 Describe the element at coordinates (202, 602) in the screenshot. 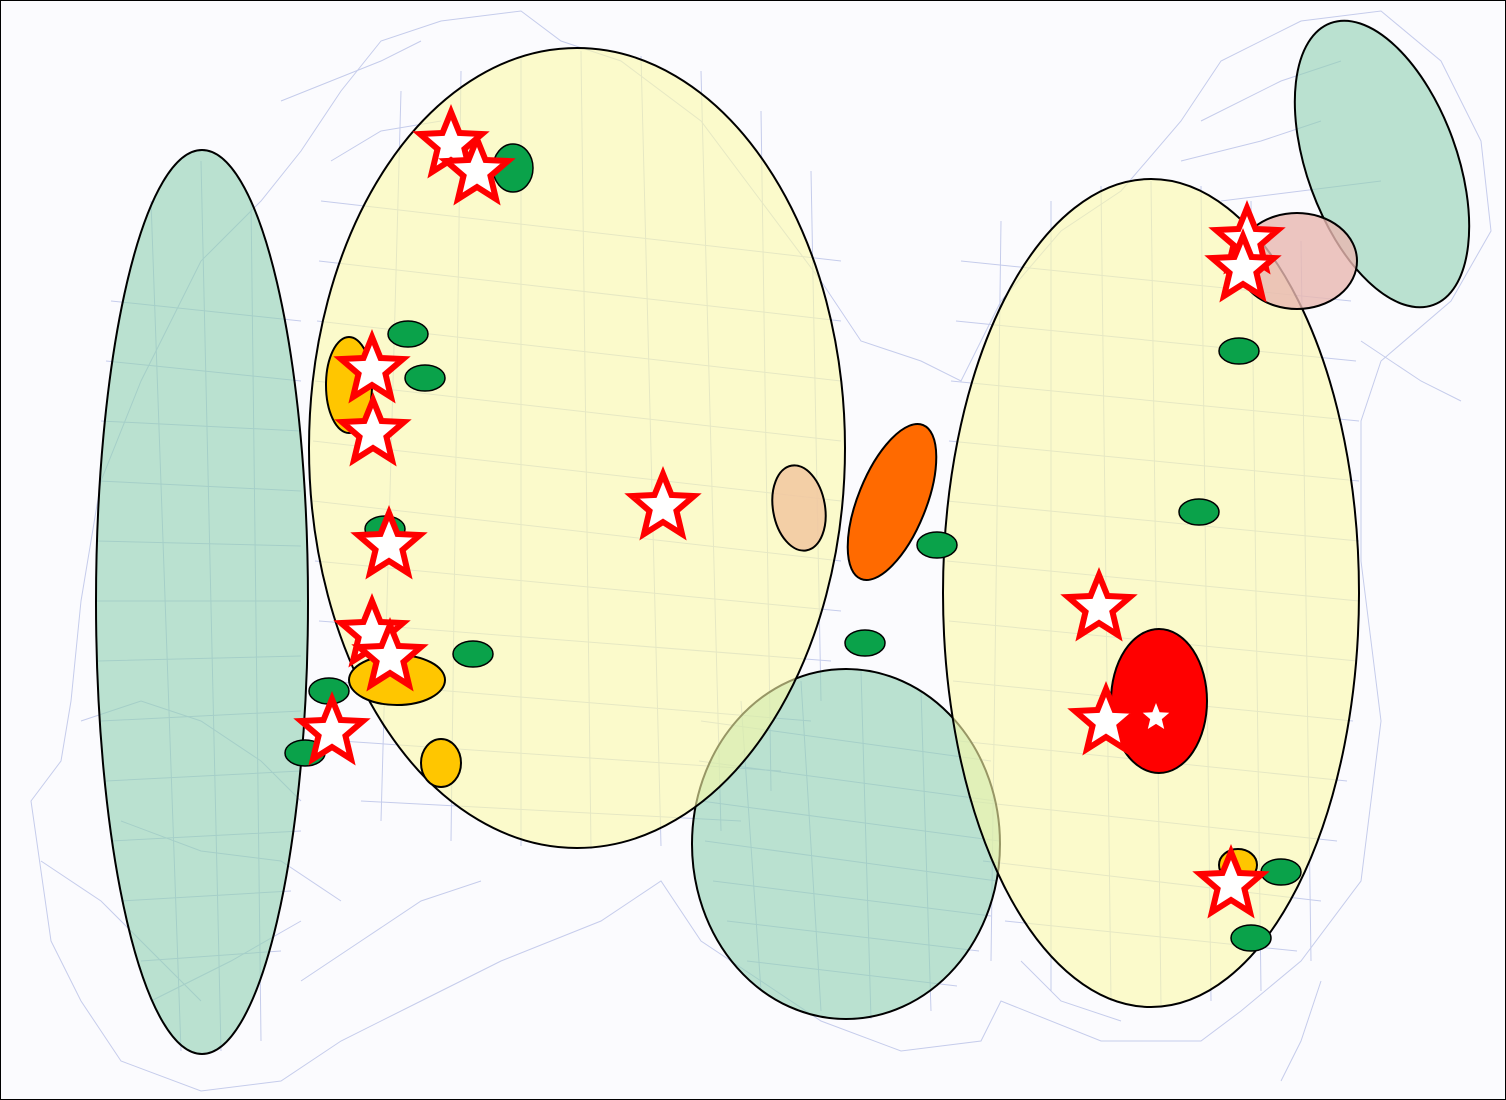

I see `zone-green-west` at that location.